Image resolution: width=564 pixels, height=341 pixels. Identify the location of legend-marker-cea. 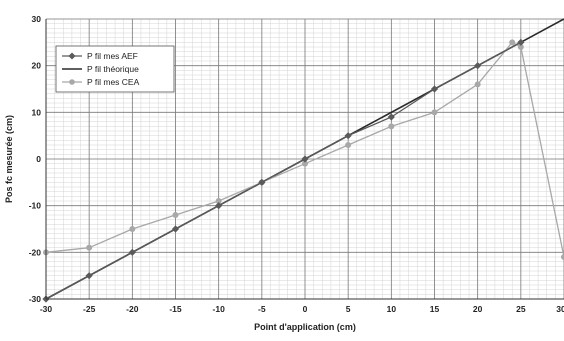
(72, 82).